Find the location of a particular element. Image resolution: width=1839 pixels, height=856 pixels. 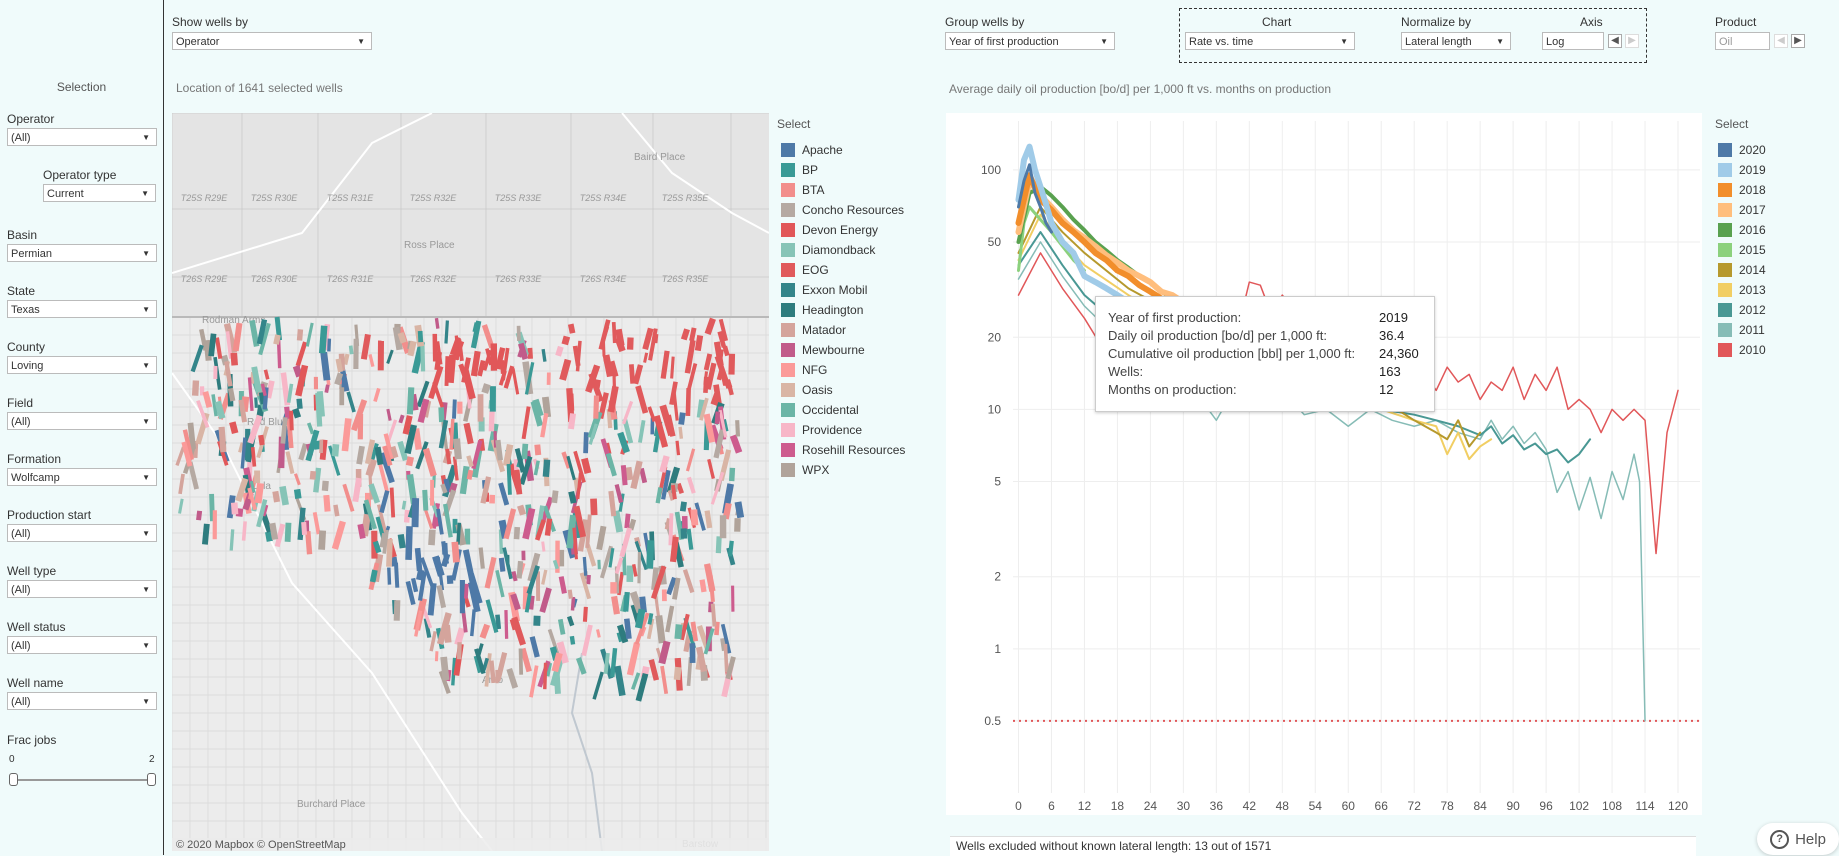

legend-item: EOG is located at coordinates (805, 270).